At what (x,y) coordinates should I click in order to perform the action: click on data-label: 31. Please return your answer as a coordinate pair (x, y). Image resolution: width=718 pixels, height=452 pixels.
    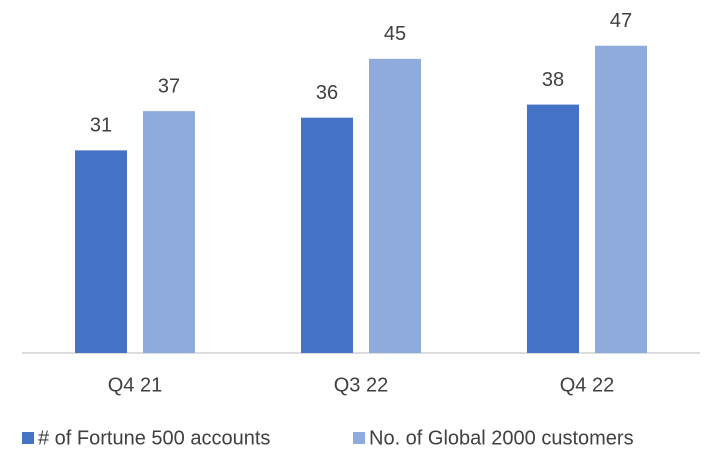
    Looking at the image, I should click on (101, 126).